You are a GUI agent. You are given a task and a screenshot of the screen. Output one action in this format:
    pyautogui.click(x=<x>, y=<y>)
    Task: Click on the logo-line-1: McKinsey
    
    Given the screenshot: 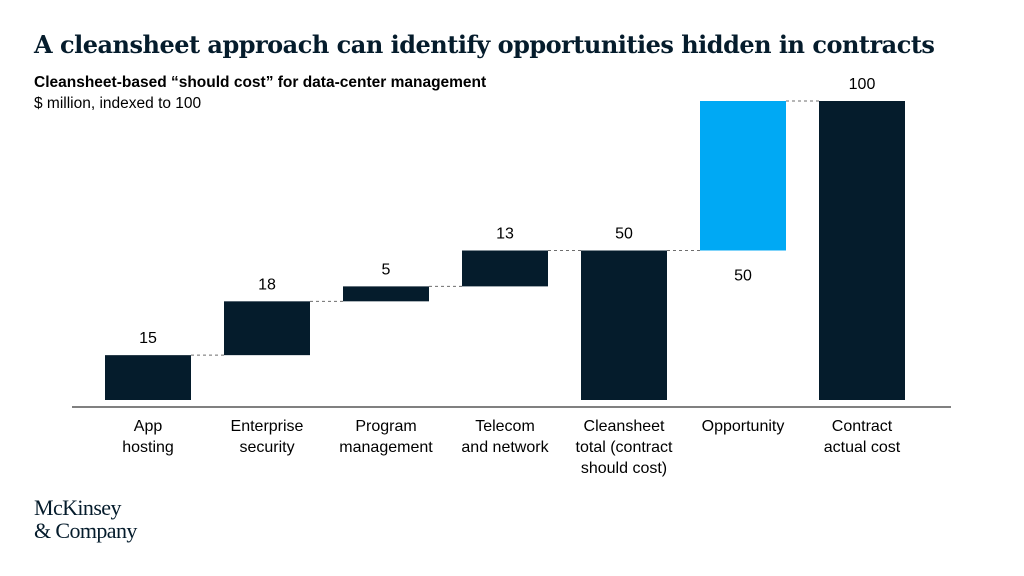 What is the action you would take?
    pyautogui.click(x=77, y=507)
    